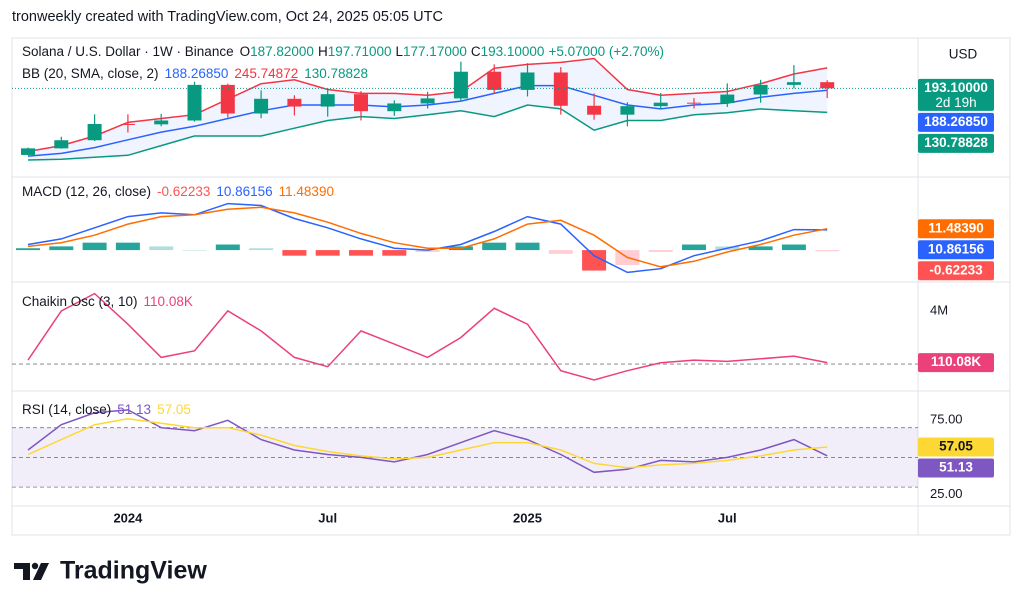  I want to click on indicator-title: BB (20, SMA, close, 2), so click(90, 73).